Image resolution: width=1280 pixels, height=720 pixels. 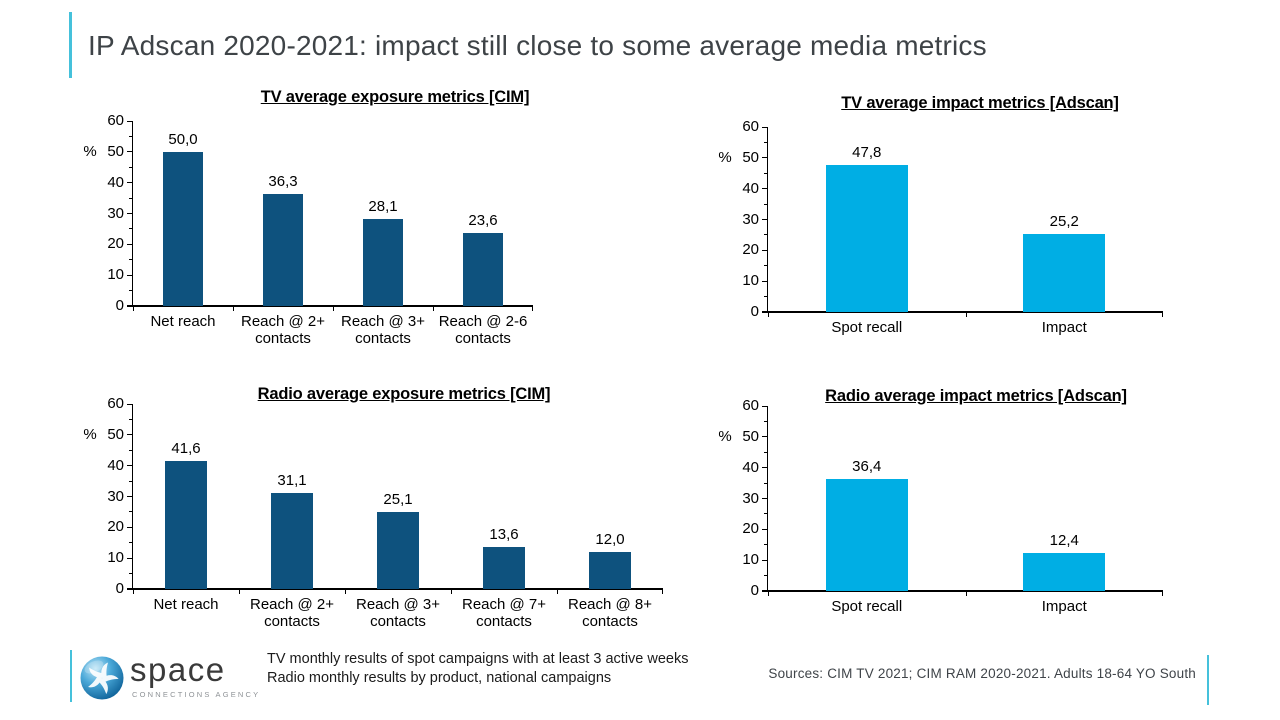 What do you see at coordinates (976, 396) in the screenshot?
I see `chart-title: Radio average impact metrics [Adscan]` at bounding box center [976, 396].